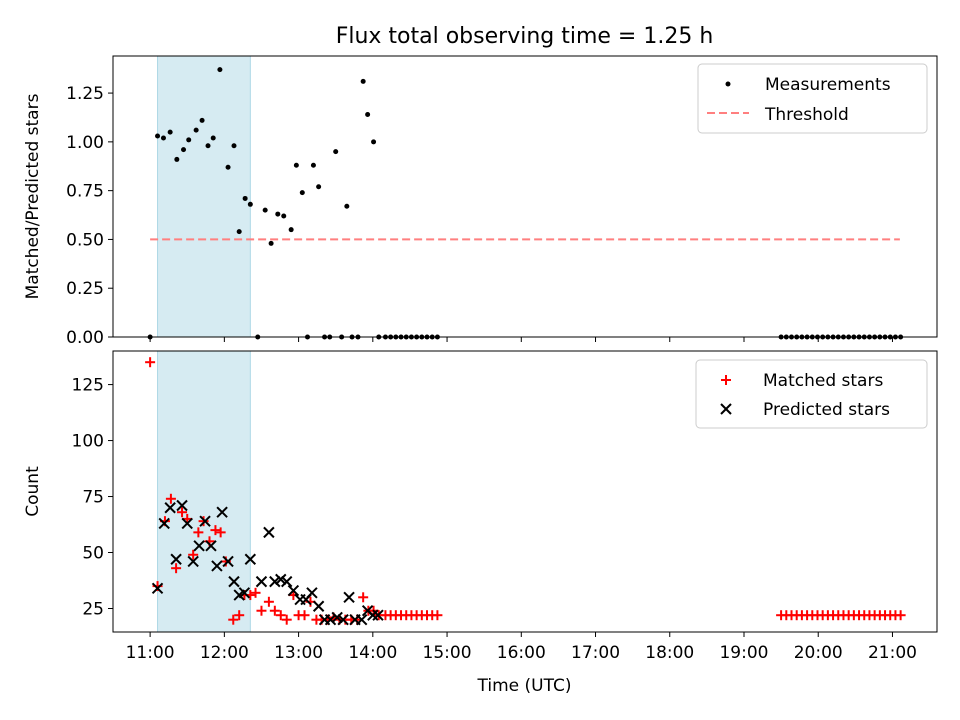 This screenshot has width=960, height=720. I want to click on y-tick-label: 0.75, so click(85, 192).